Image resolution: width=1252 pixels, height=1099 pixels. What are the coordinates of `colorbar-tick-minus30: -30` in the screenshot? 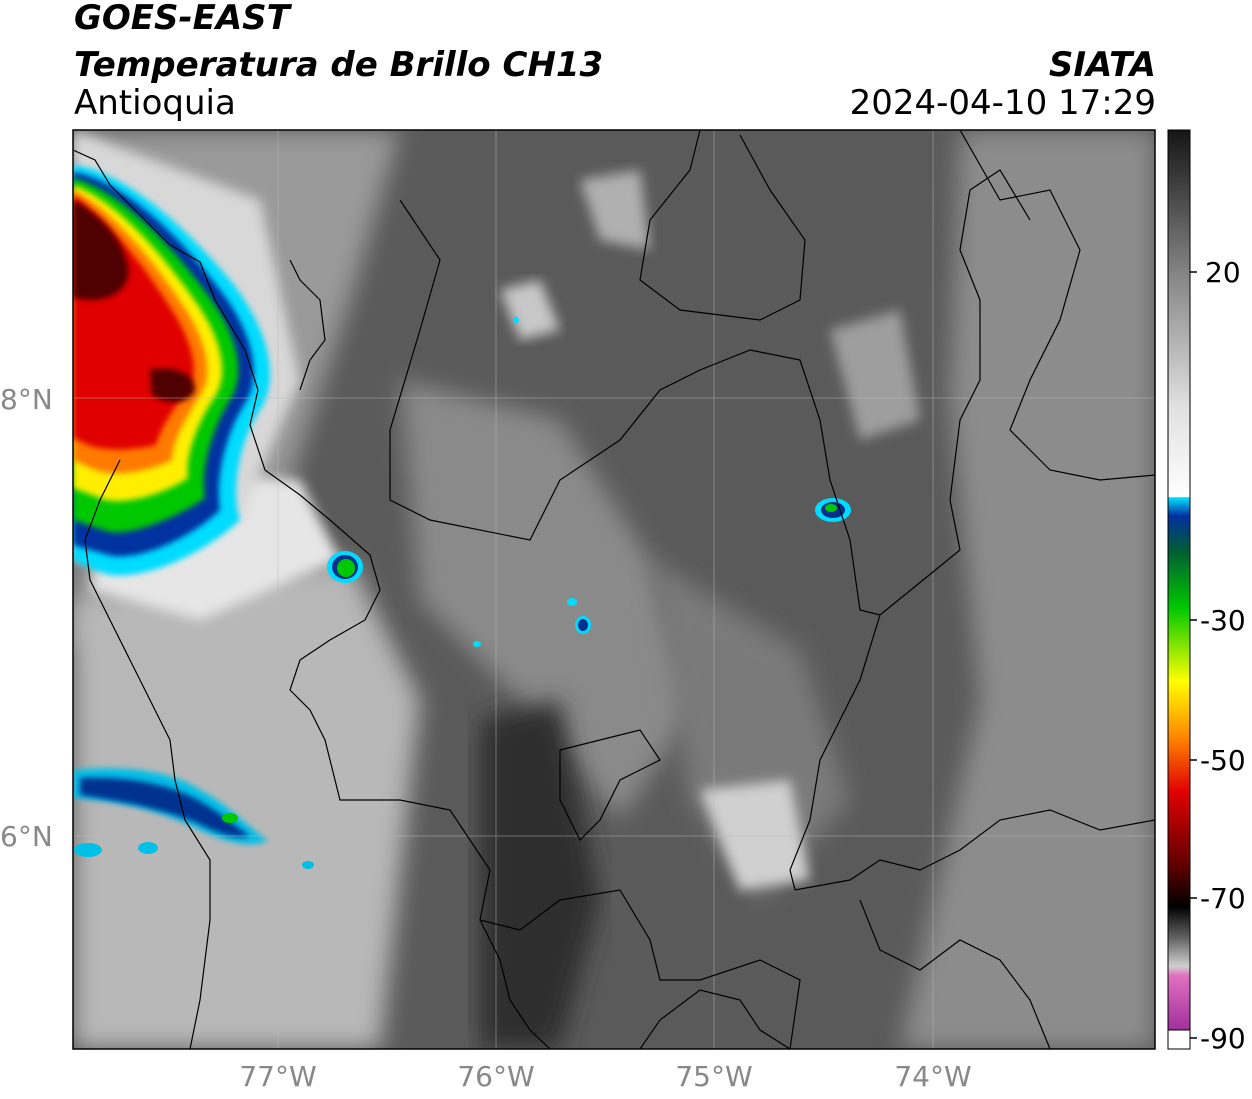 It's located at (1223, 620).